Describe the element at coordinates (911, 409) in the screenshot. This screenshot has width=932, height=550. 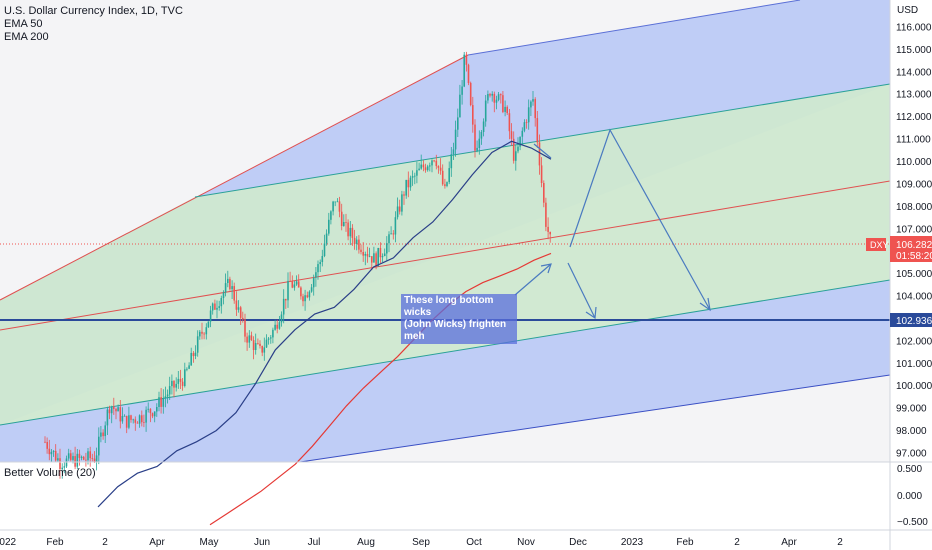
I see `price-tick-label: 99.000` at that location.